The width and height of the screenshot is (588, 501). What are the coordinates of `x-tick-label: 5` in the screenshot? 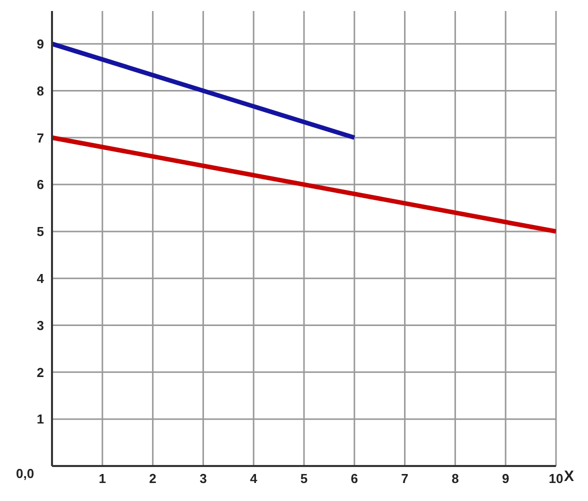 It's located at (304, 478).